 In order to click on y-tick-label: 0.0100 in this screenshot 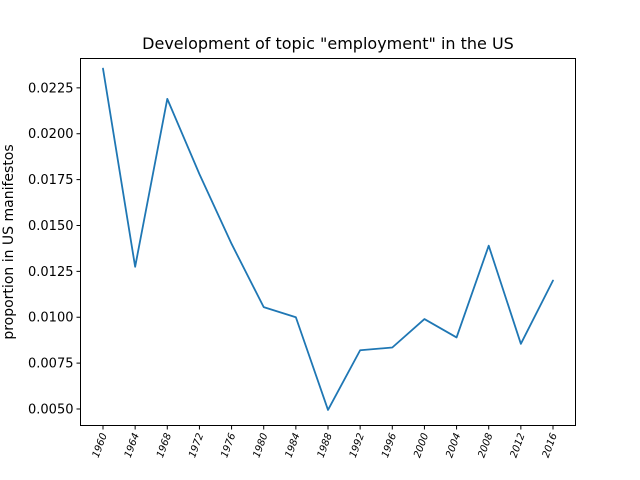, I will do `click(51, 318)`.